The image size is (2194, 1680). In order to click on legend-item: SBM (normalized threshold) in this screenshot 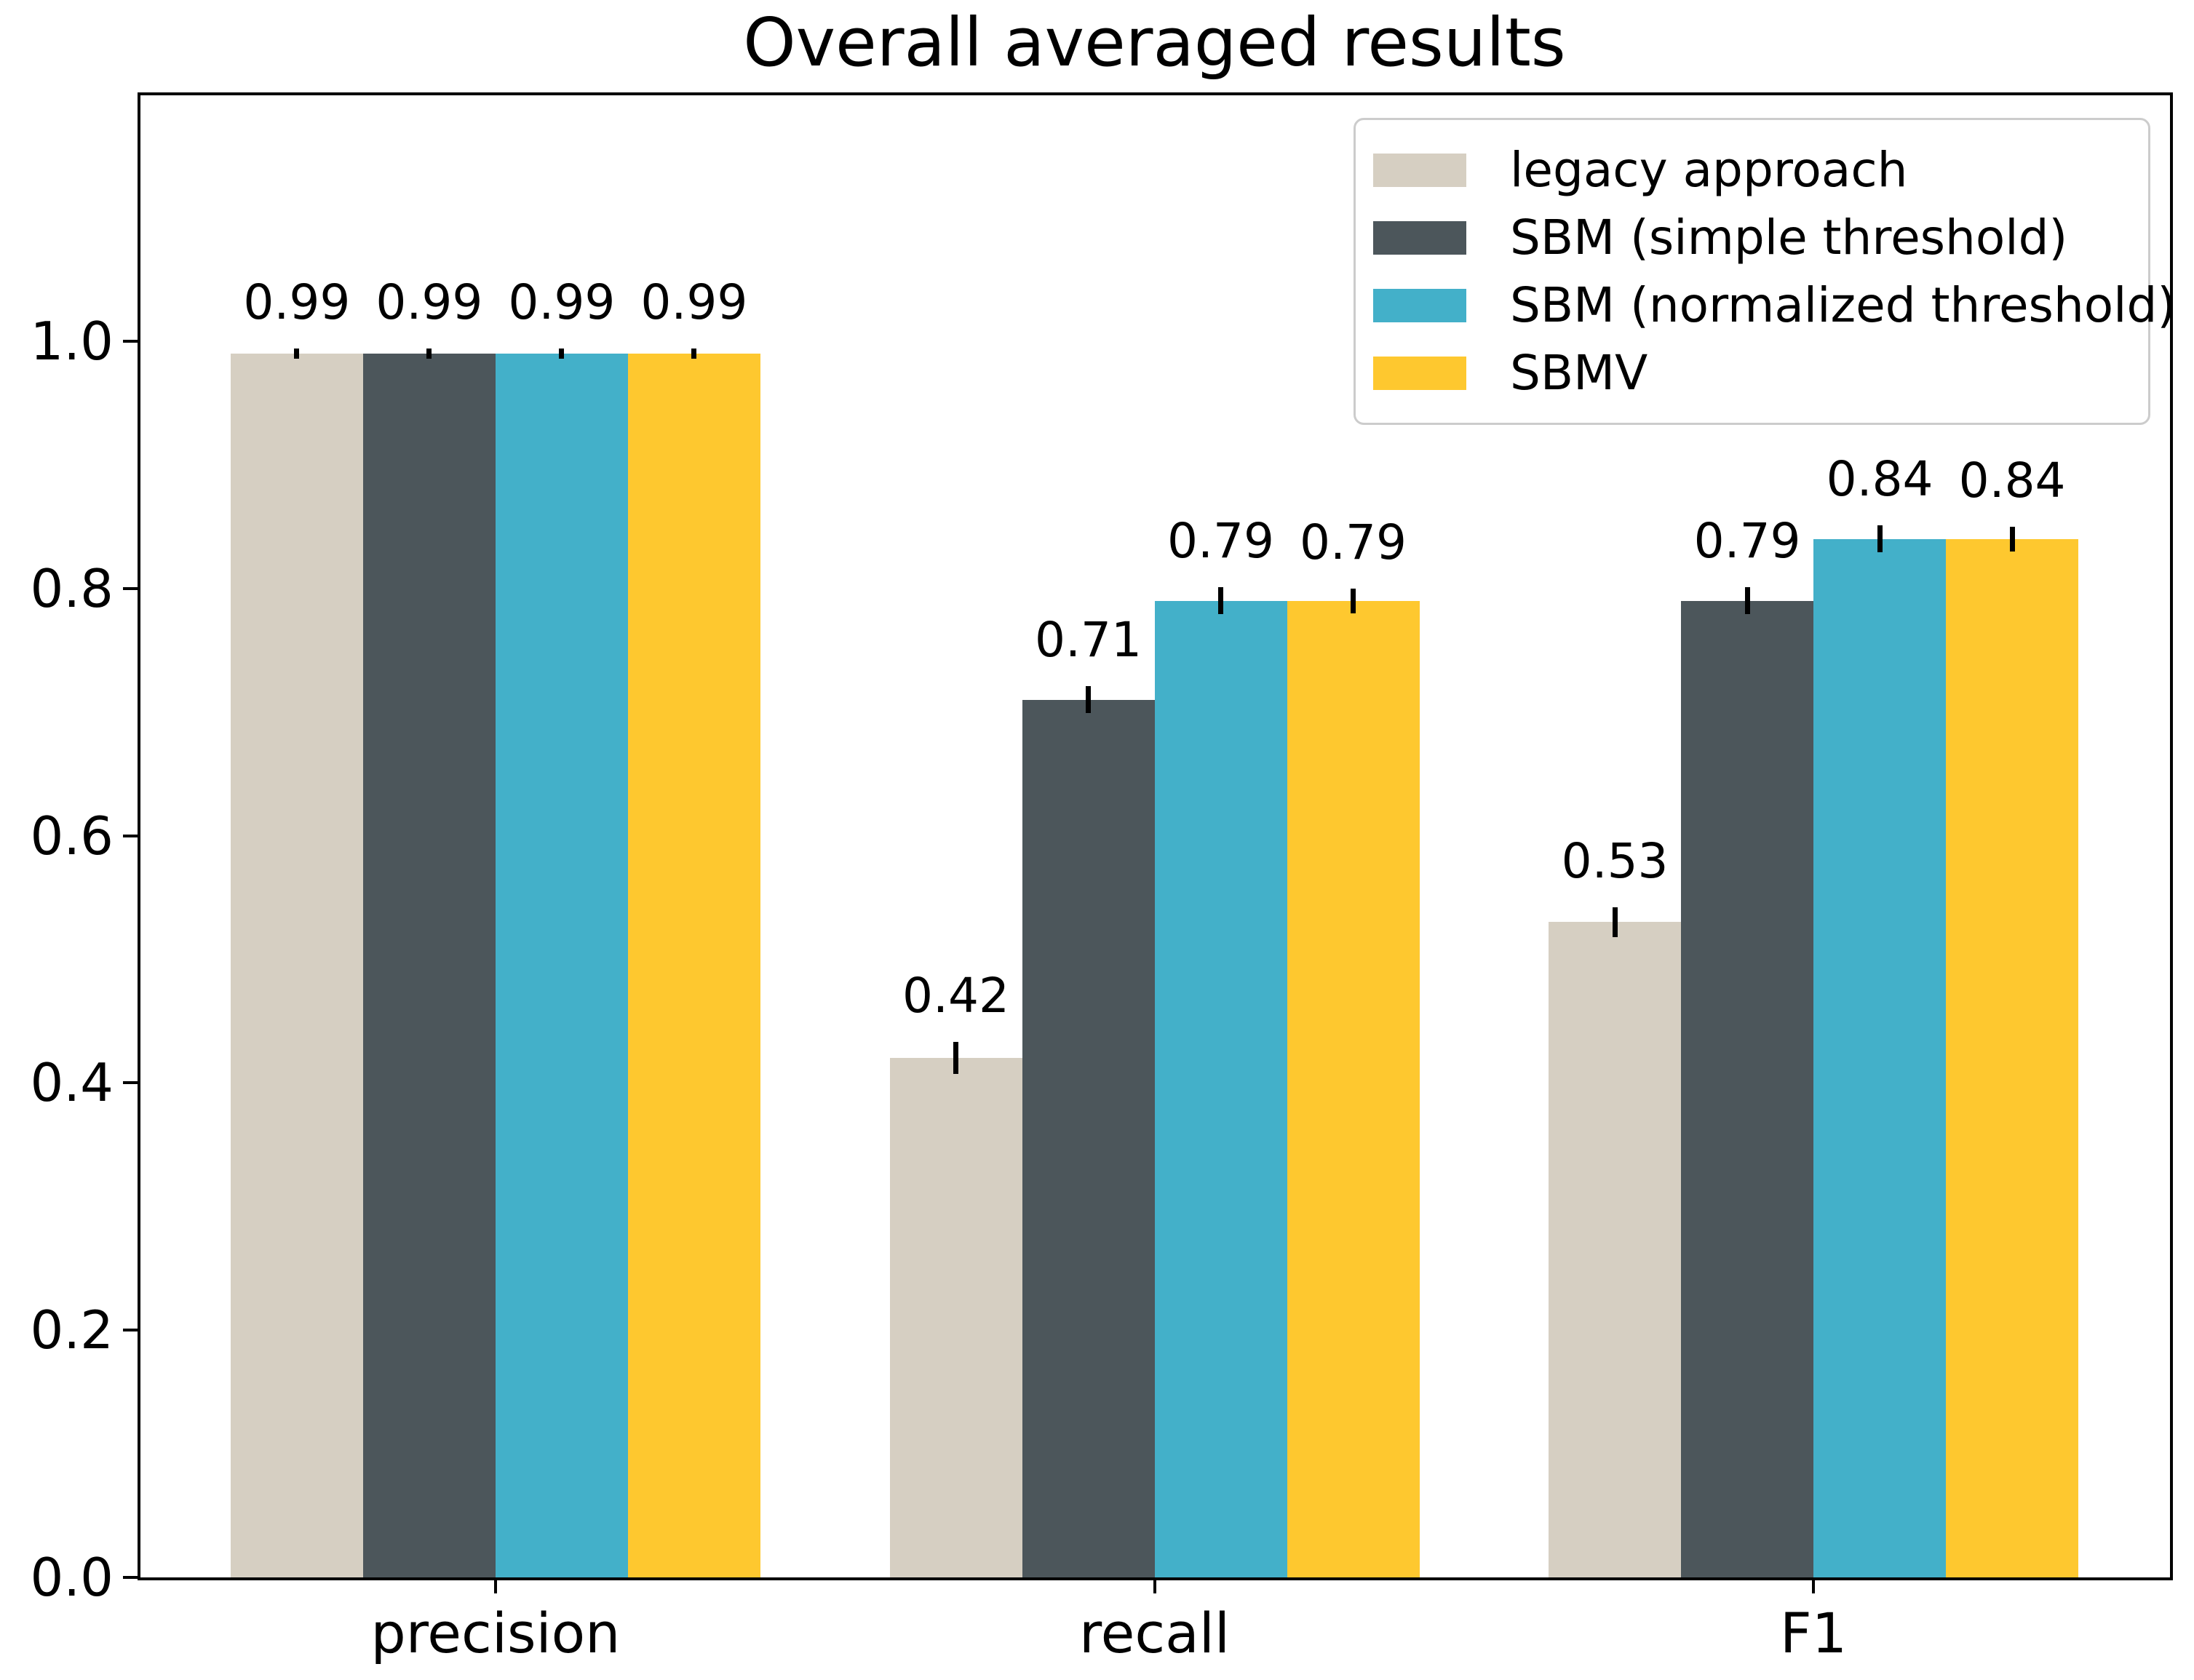, I will do `click(1774, 305)`.